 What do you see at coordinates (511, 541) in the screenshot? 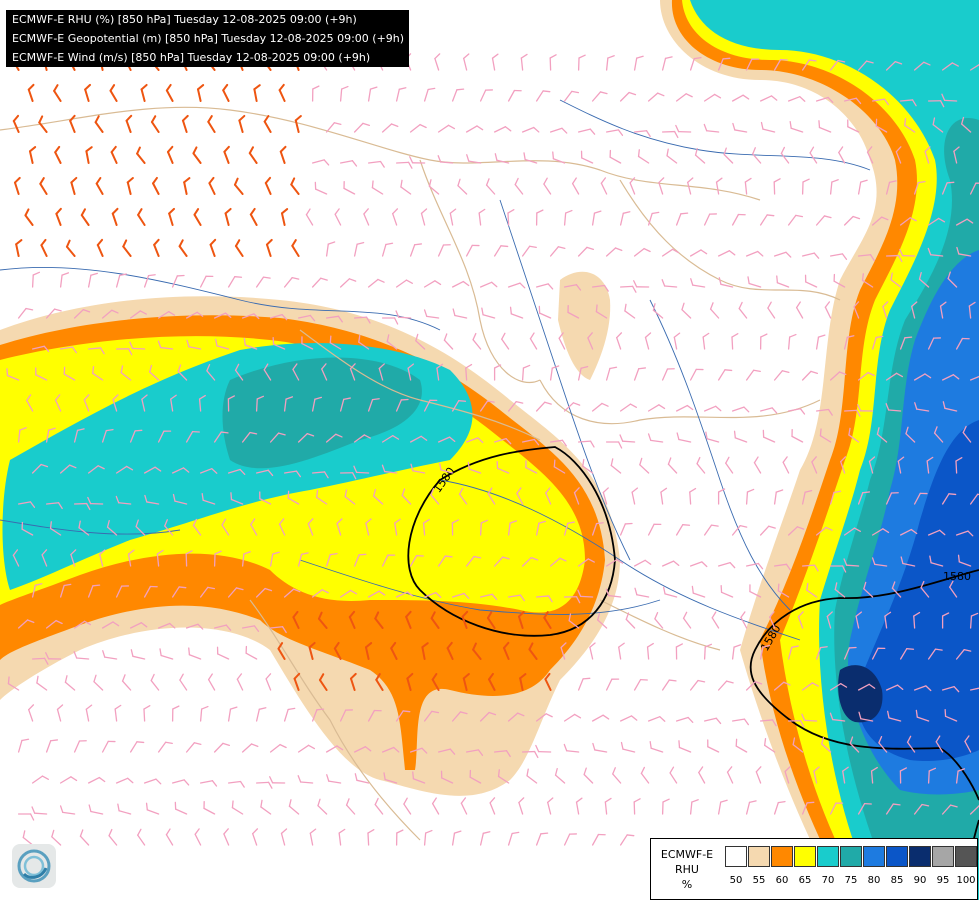
I see `contour-1580-west` at bounding box center [511, 541].